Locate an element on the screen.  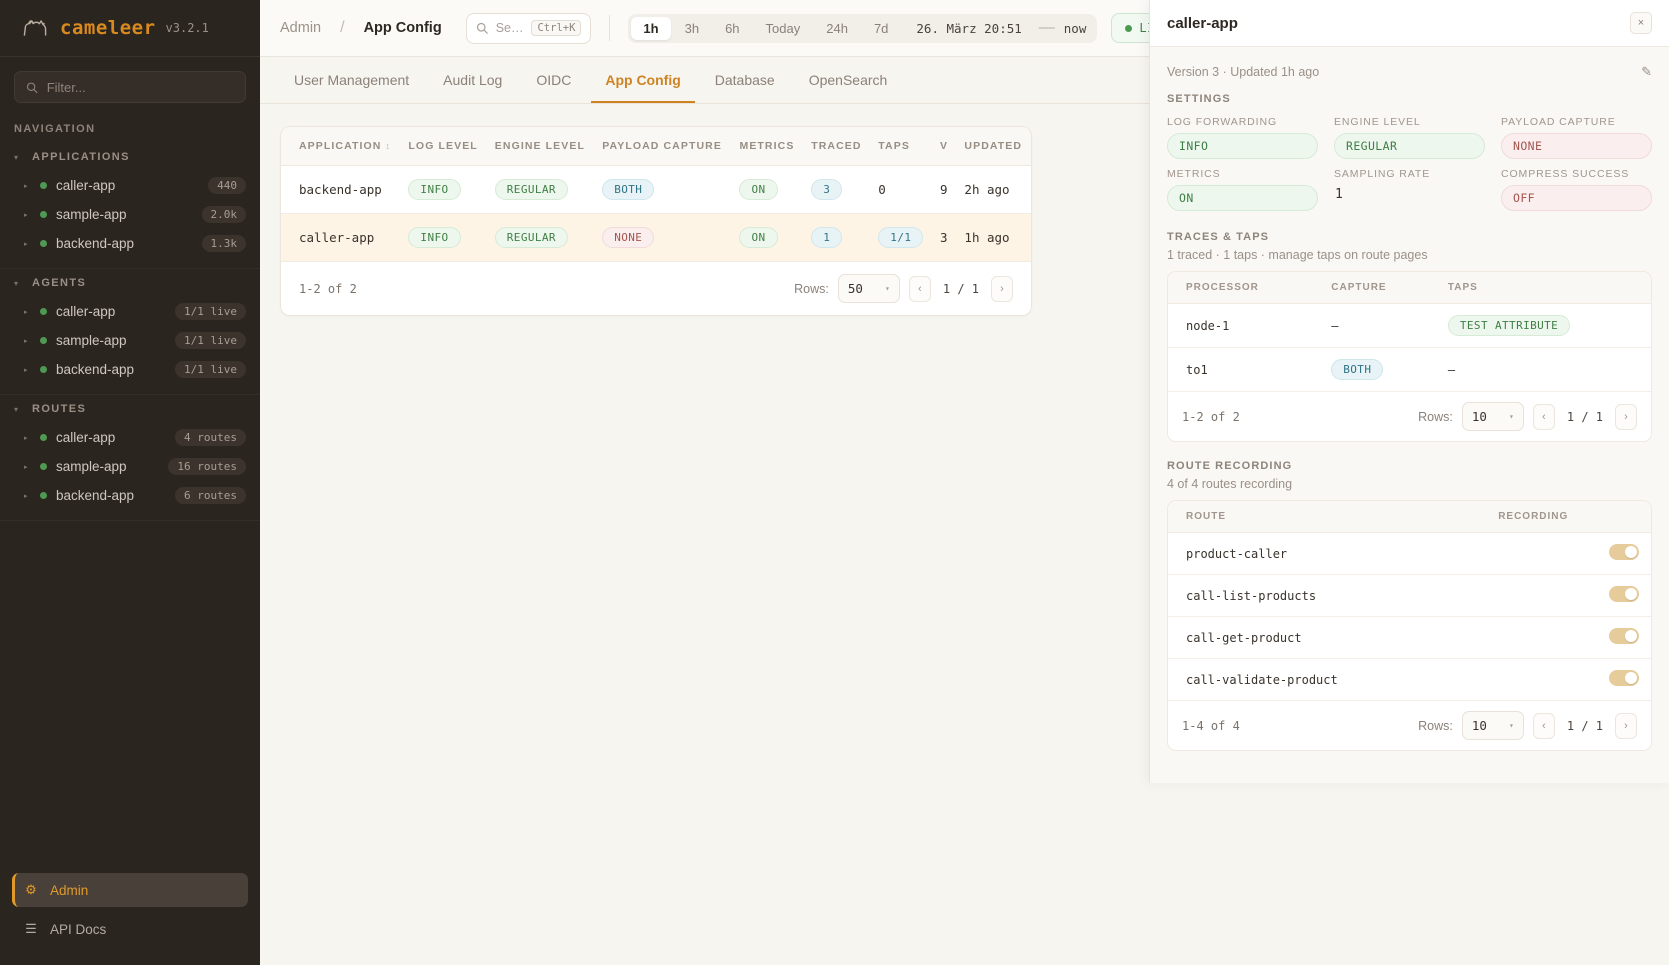
rows-per-page-select: 50 ▾ is located at coordinates (868, 288).